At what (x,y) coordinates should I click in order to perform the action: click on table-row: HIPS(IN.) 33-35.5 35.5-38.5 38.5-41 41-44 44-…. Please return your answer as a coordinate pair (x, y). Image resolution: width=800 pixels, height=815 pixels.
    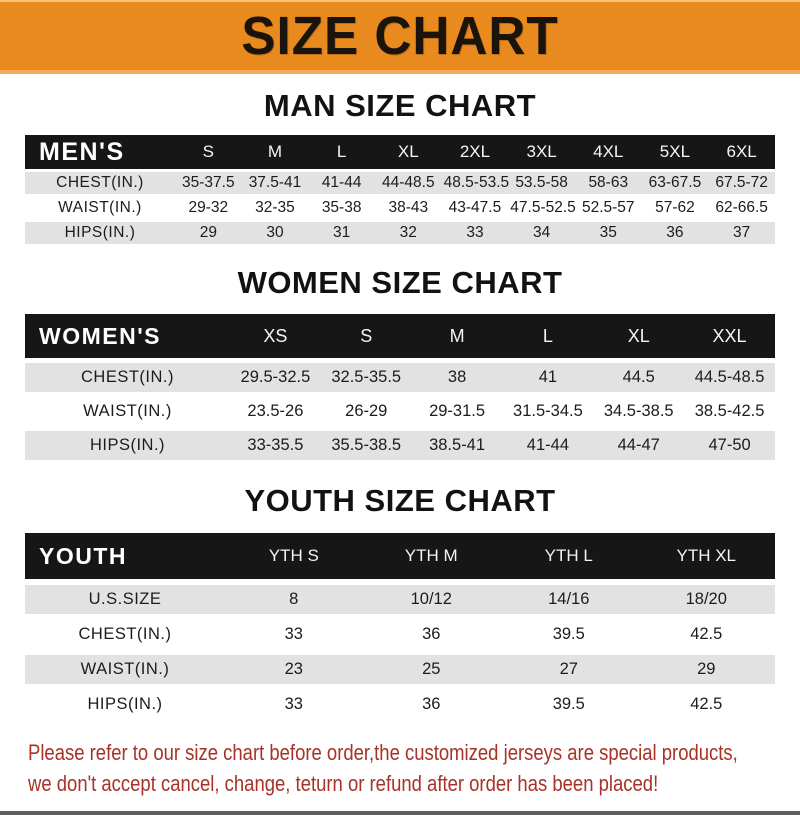
    Looking at the image, I should click on (400, 445).